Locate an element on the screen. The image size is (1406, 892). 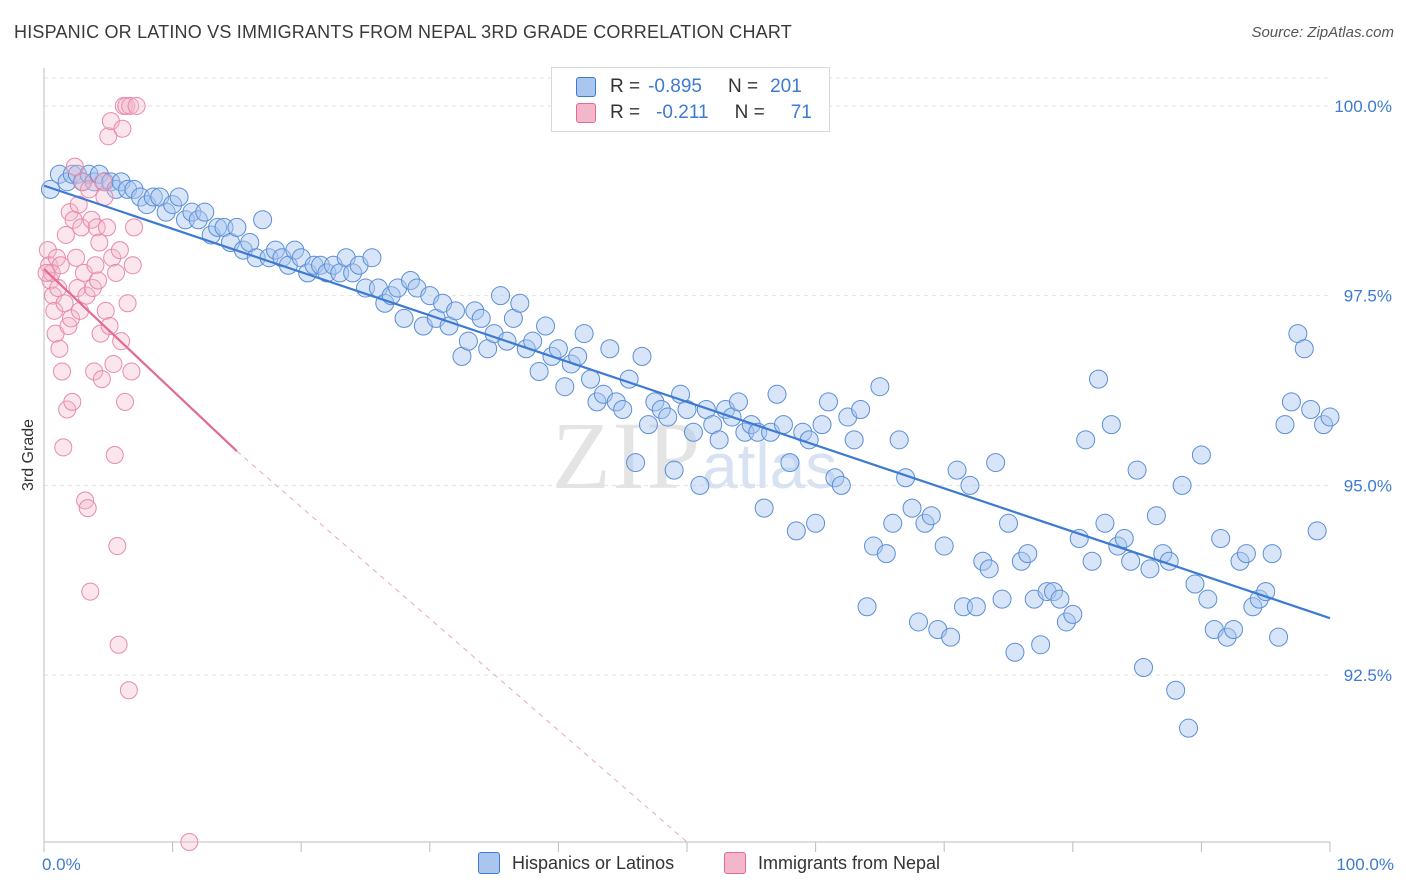
y-tick-label: 97.5% is located at coordinates (1368, 296).